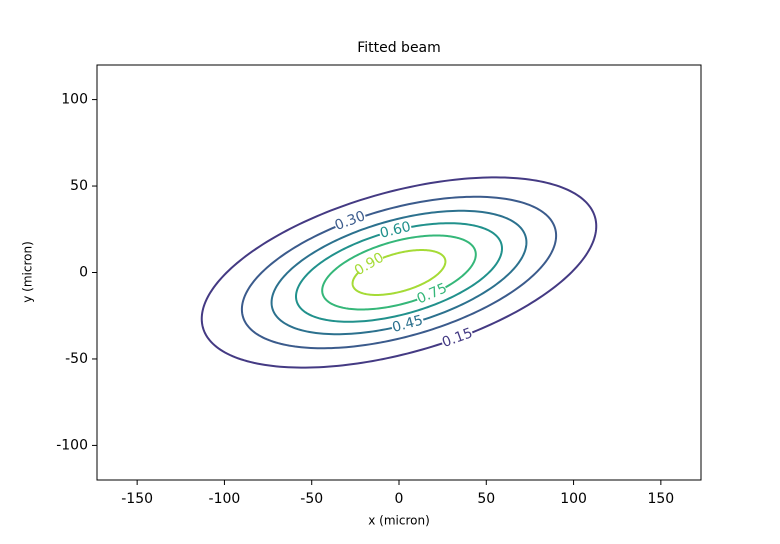 The image size is (780, 544). I want to click on x-tick-label: 0, so click(399, 499).